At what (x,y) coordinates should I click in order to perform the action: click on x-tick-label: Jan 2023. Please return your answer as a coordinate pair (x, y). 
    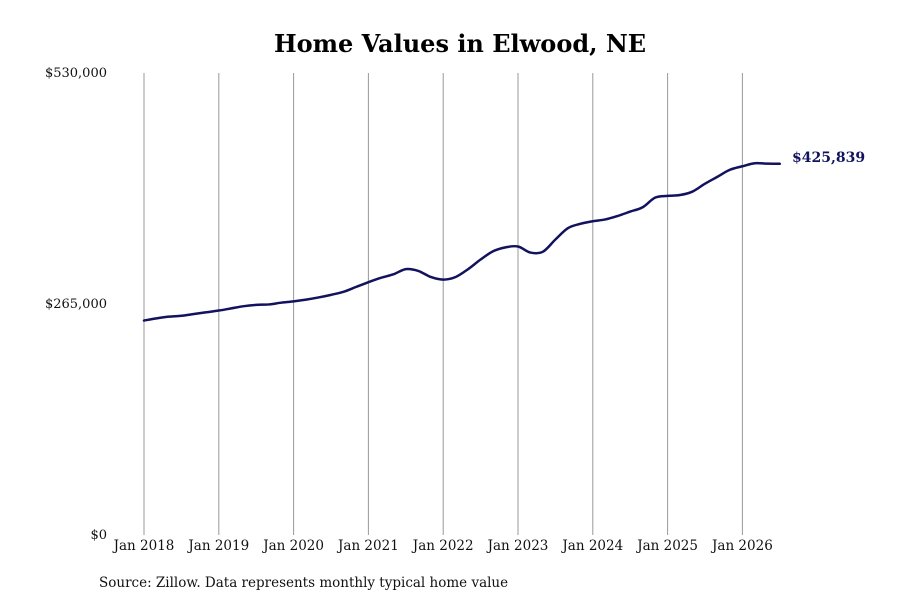
    Looking at the image, I should click on (517, 546).